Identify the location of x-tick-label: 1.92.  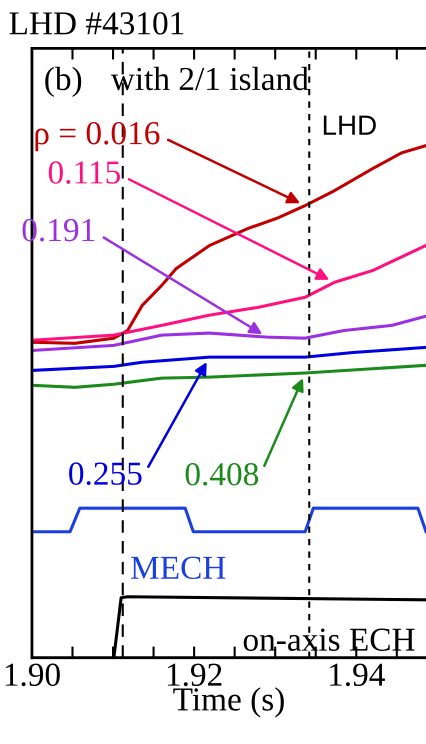
(195, 675).